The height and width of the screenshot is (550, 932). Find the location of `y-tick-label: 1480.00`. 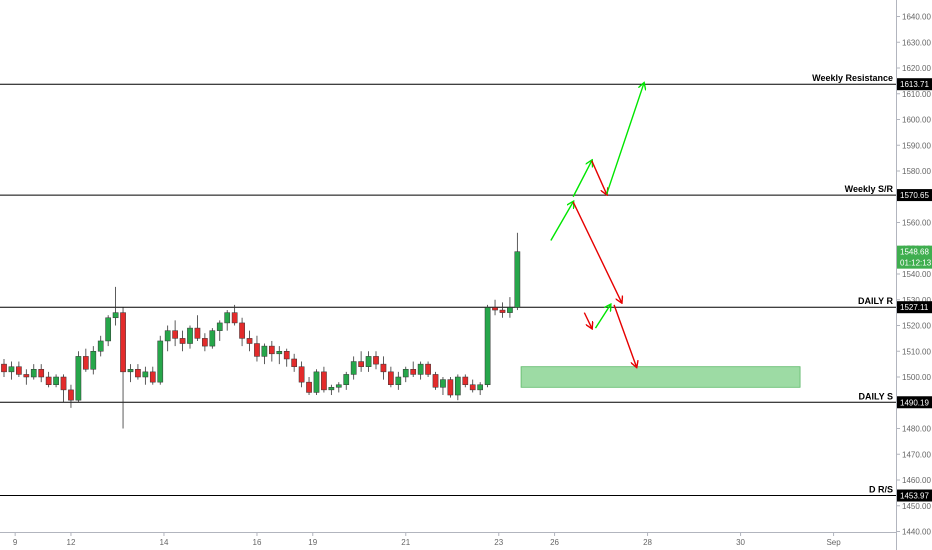

y-tick-label: 1480.00 is located at coordinates (916, 429).